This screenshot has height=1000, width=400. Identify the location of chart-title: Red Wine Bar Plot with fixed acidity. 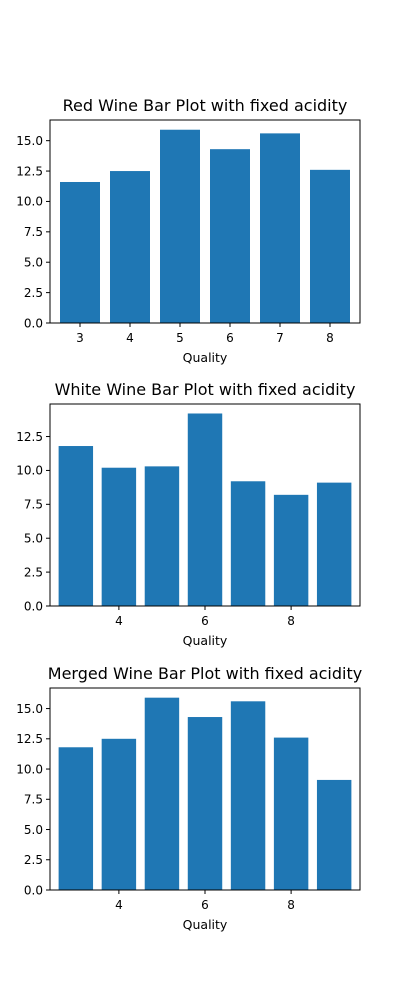
(205, 105).